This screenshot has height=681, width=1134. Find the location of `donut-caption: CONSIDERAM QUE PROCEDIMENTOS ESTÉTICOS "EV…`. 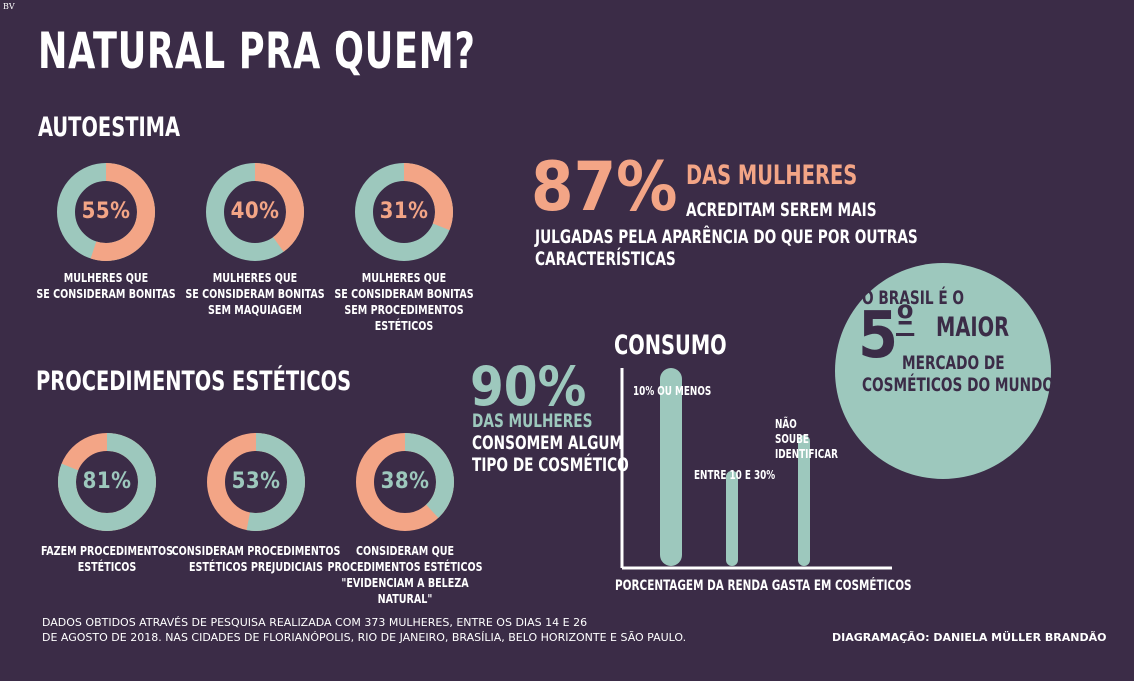

donut-caption: CONSIDERAM QUE PROCEDIMENTOS ESTÉTICOS "EV… is located at coordinates (405, 574).